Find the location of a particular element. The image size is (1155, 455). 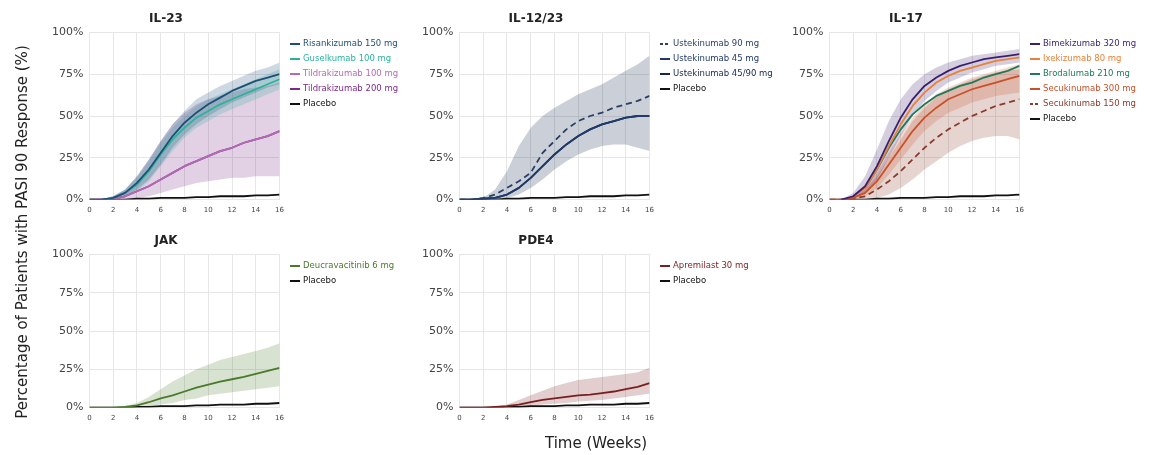

x-axis-title: Time (Weeks) is located at coordinates (596, 443).